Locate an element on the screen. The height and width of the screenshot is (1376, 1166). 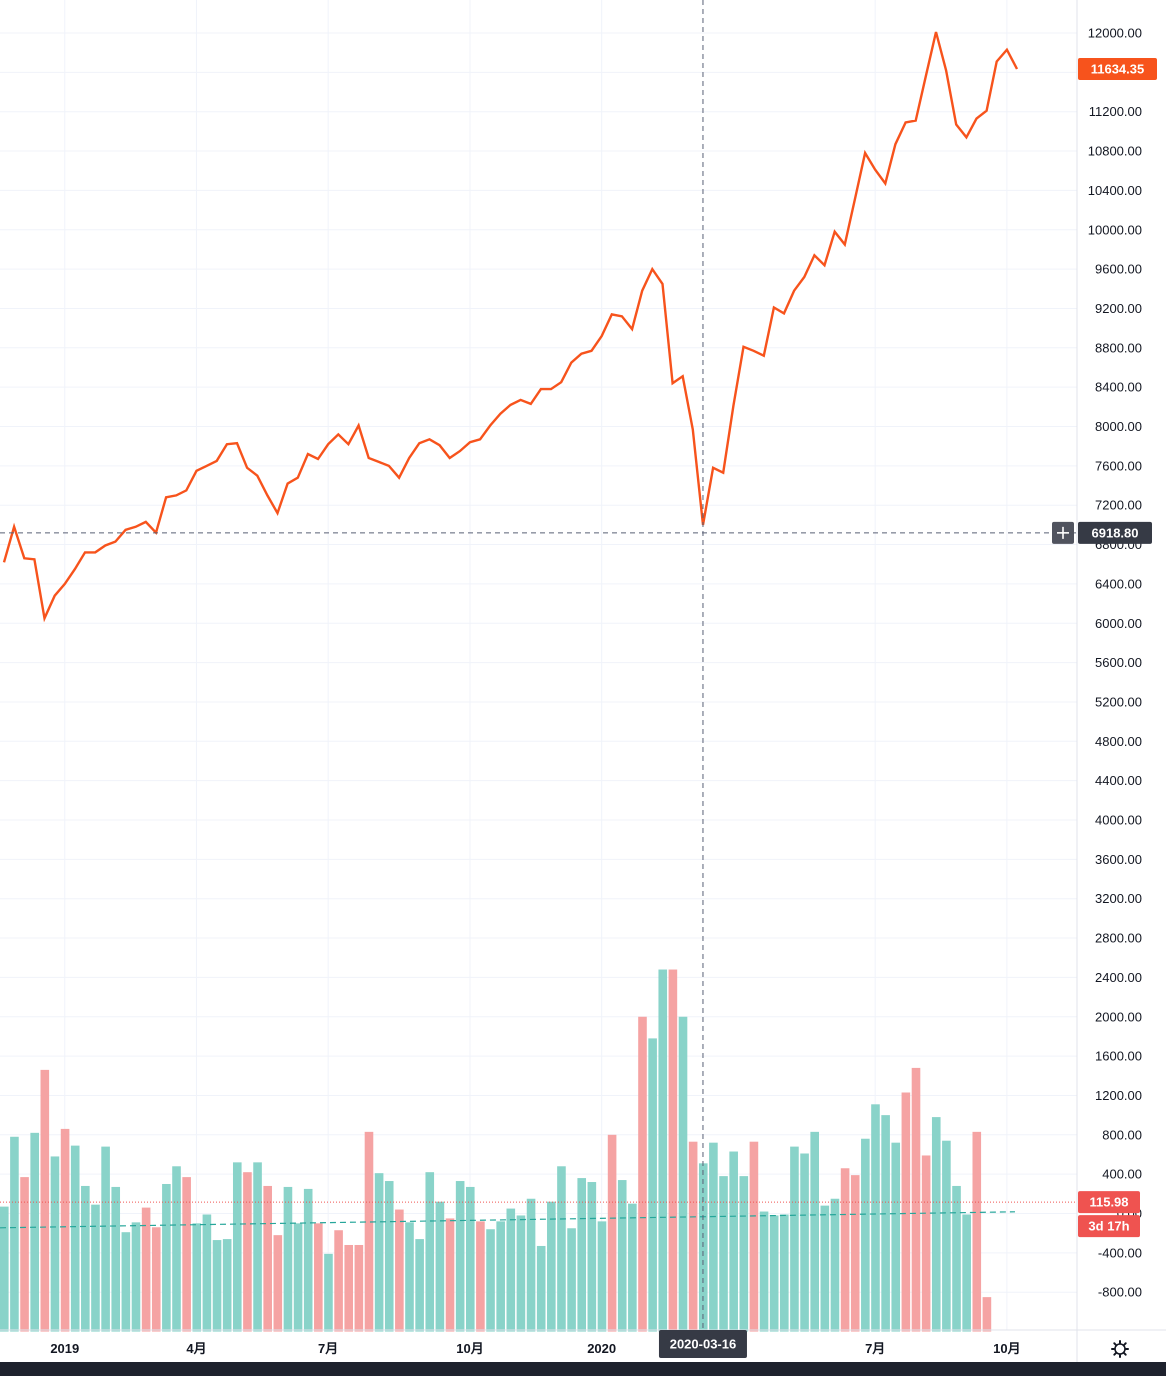
price-tick-label: 4800.00 is located at coordinates (1118, 741).